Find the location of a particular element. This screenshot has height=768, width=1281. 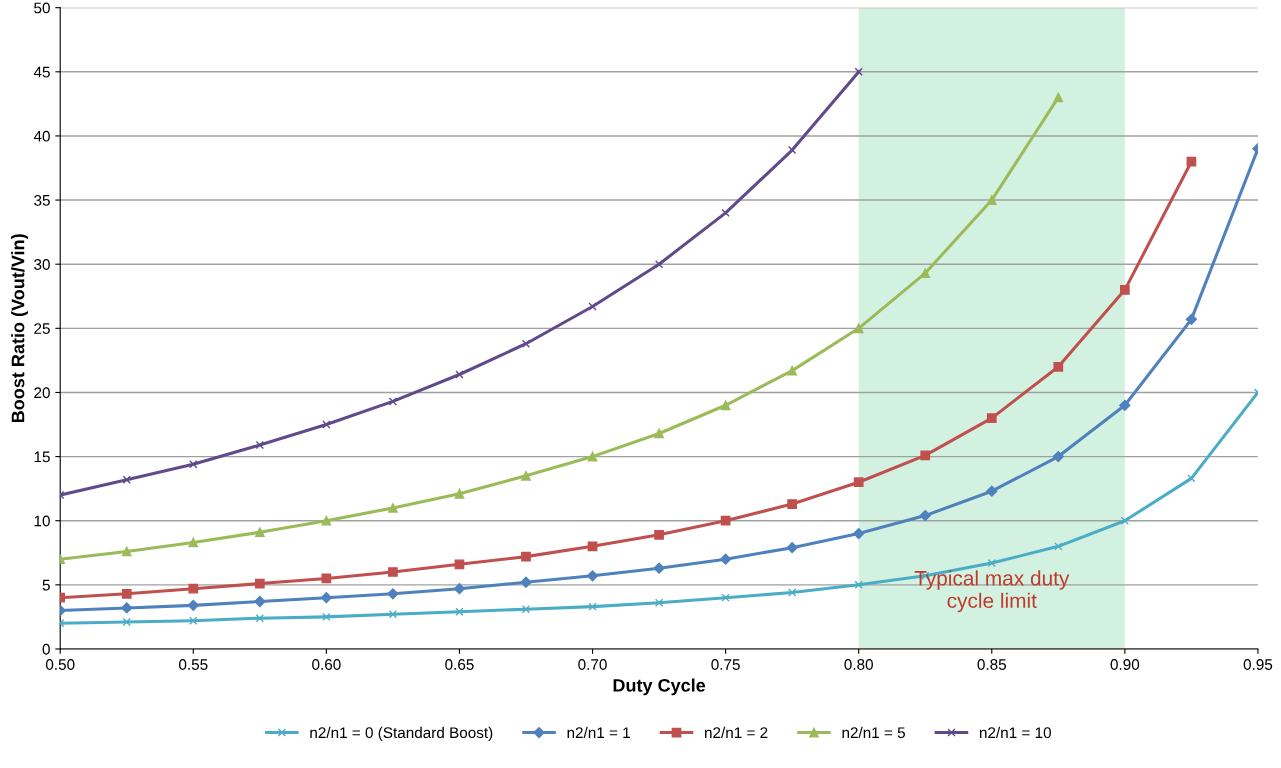

y-tick-label: 0 is located at coordinates (46, 649).